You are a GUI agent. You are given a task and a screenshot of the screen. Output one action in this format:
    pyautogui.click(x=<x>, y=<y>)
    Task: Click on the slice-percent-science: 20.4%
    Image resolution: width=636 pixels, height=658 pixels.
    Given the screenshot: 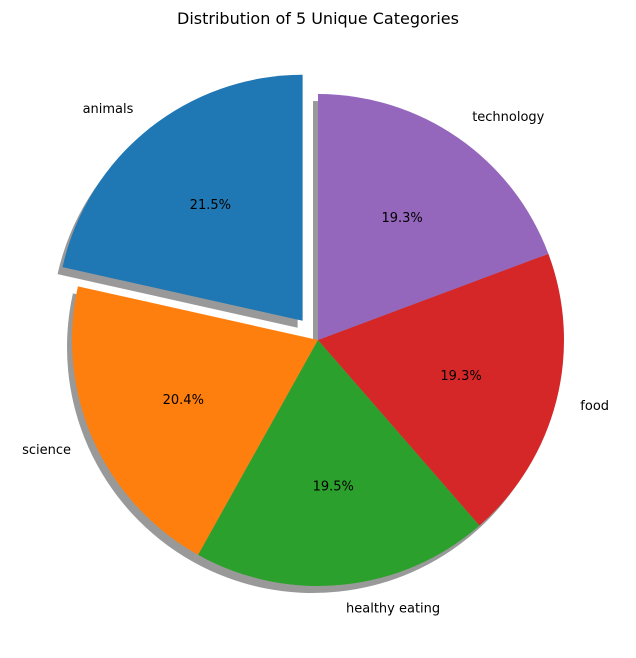 What is the action you would take?
    pyautogui.click(x=183, y=400)
    